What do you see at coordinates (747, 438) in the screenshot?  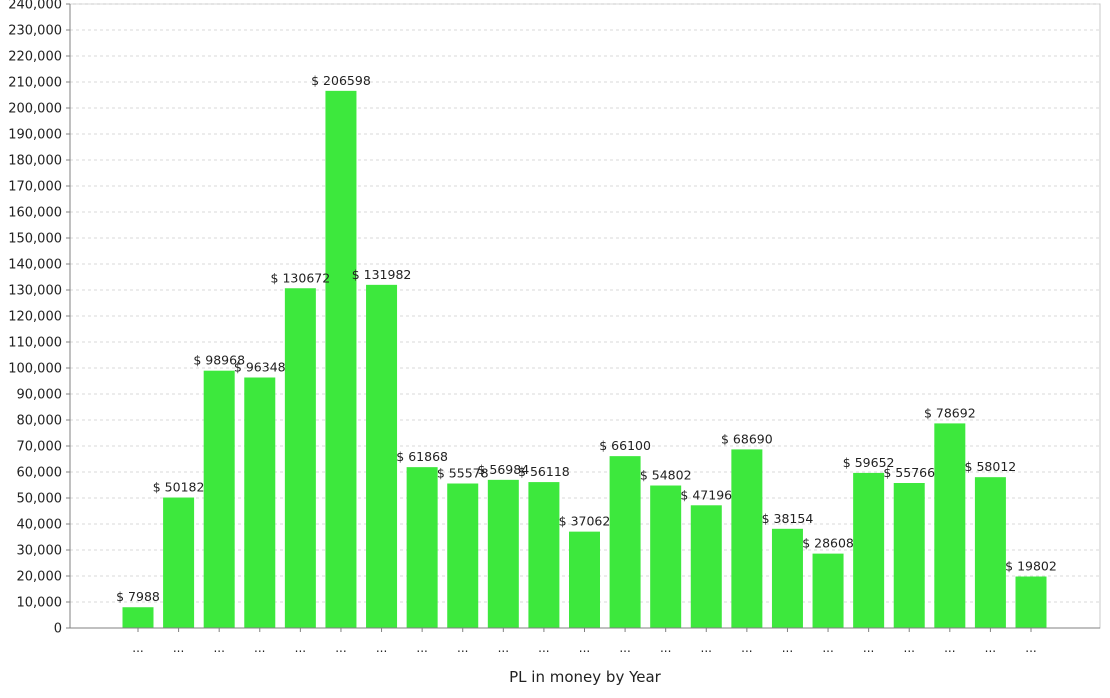 I see `bar-value-label: $ 68690` at bounding box center [747, 438].